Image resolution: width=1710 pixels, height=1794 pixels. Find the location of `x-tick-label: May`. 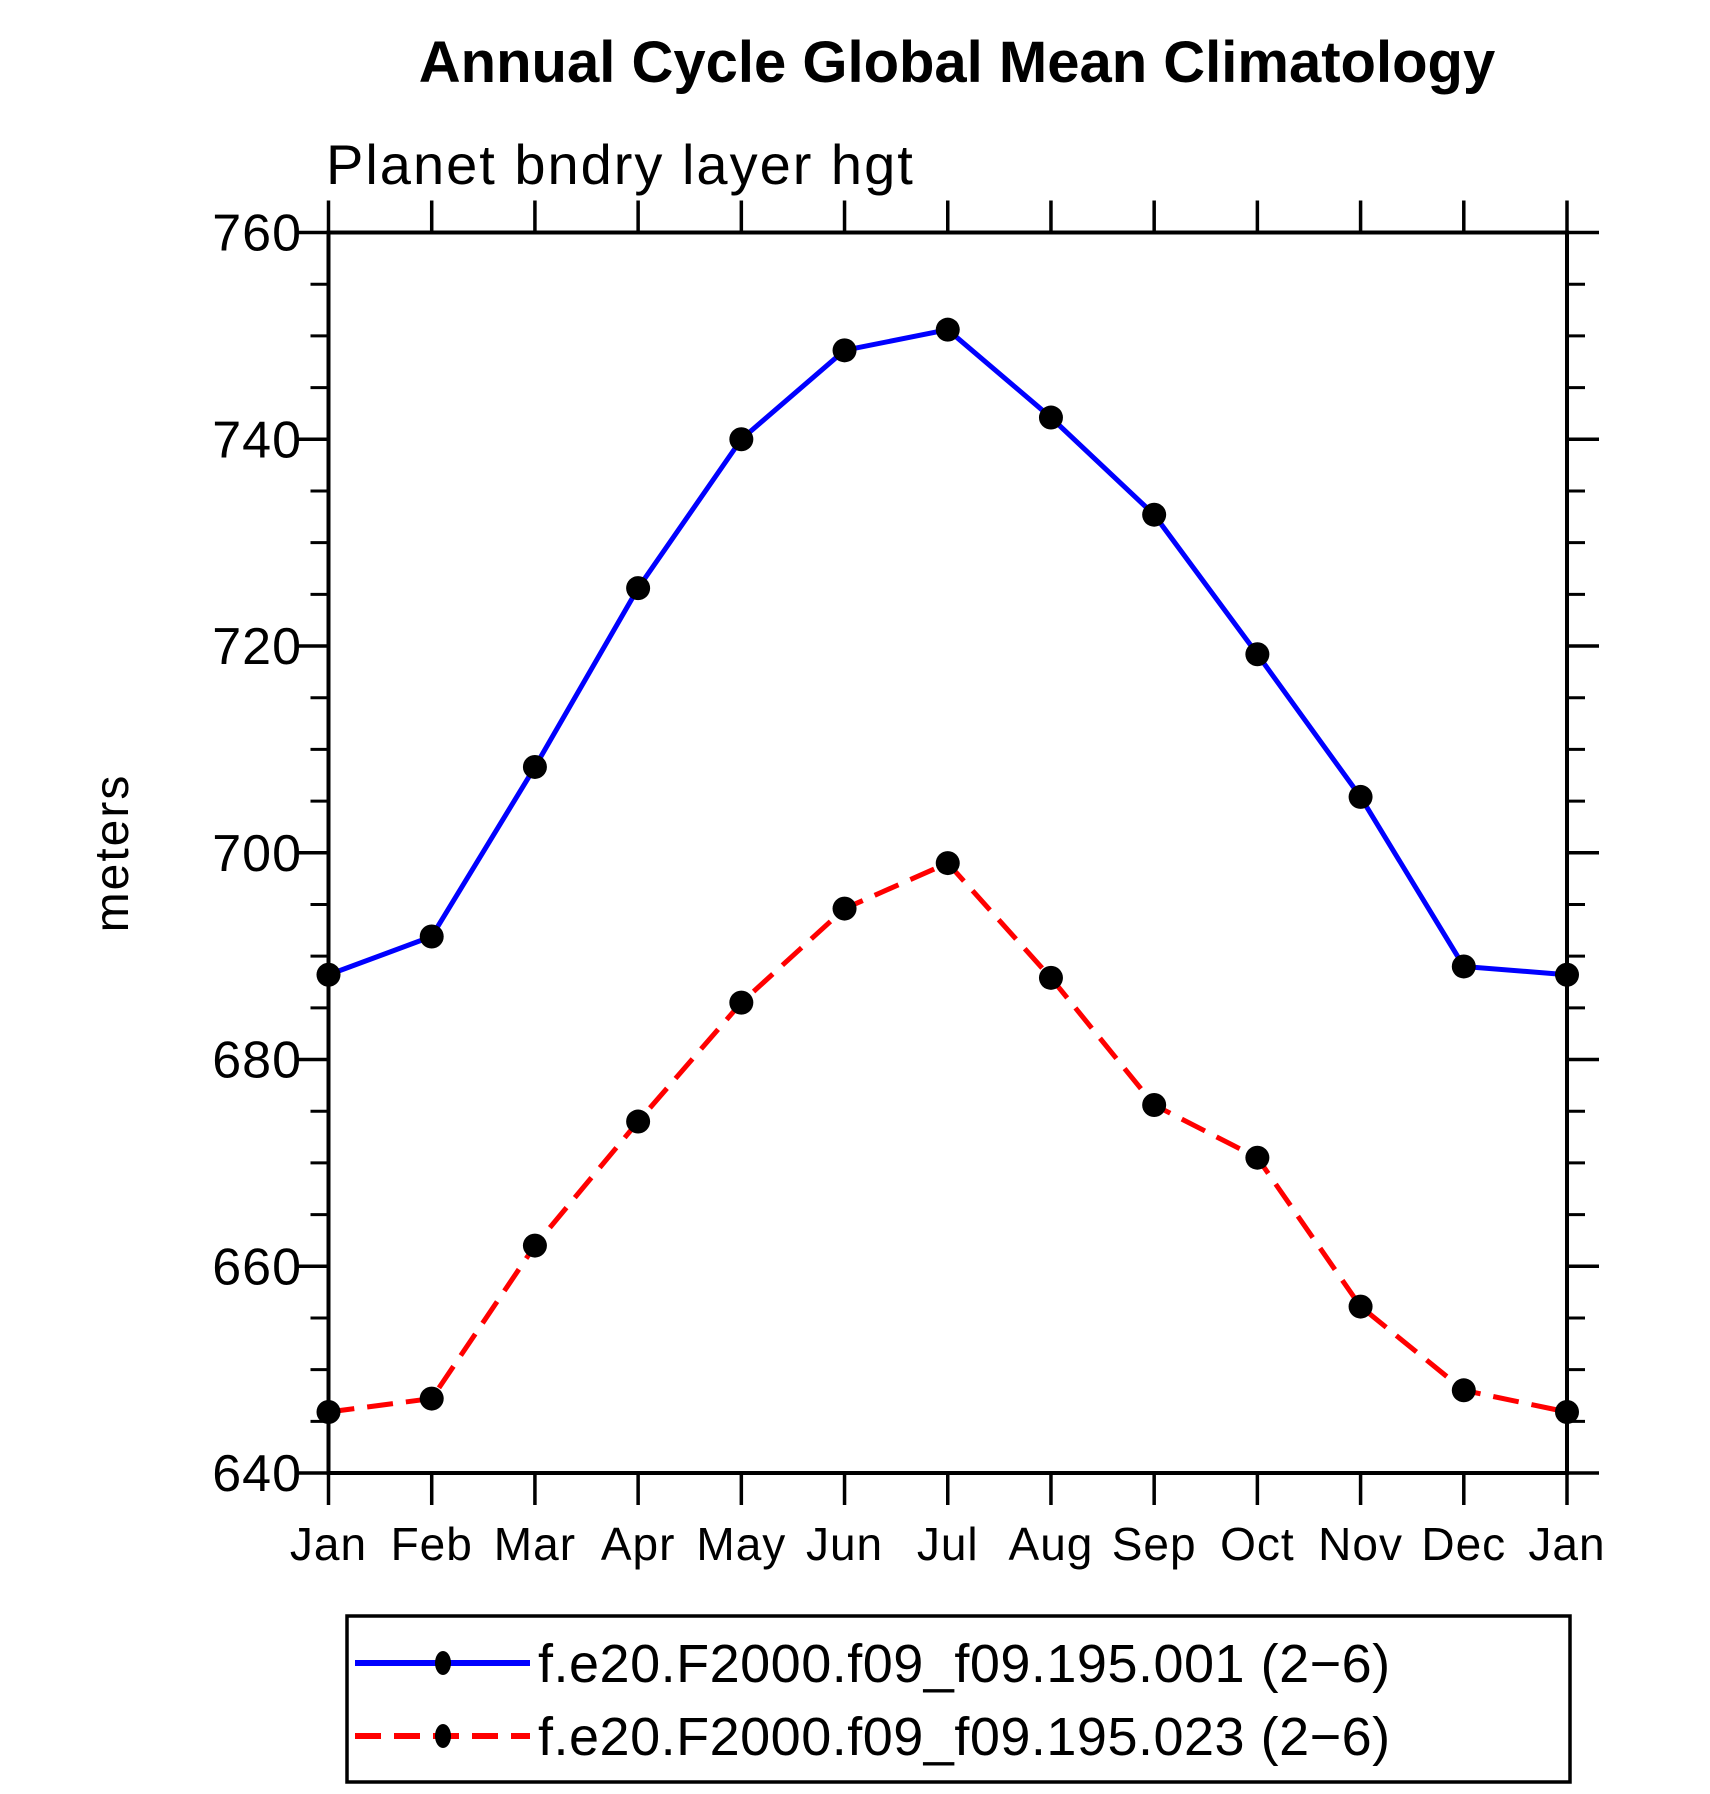

x-tick-label: May is located at coordinates (741, 1544).